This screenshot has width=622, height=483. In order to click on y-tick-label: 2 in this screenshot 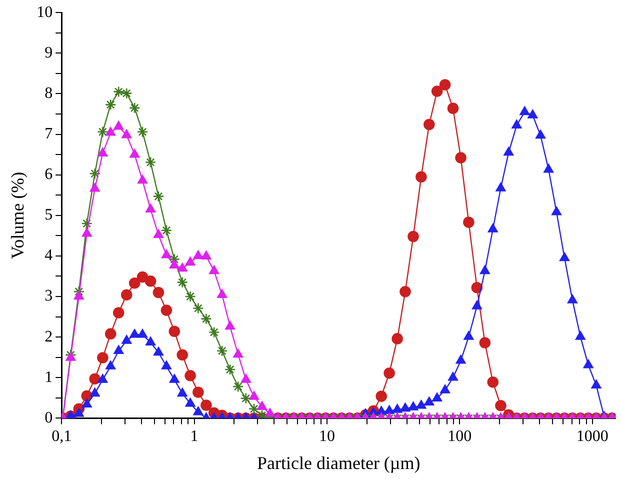, I will do `click(48, 337)`.